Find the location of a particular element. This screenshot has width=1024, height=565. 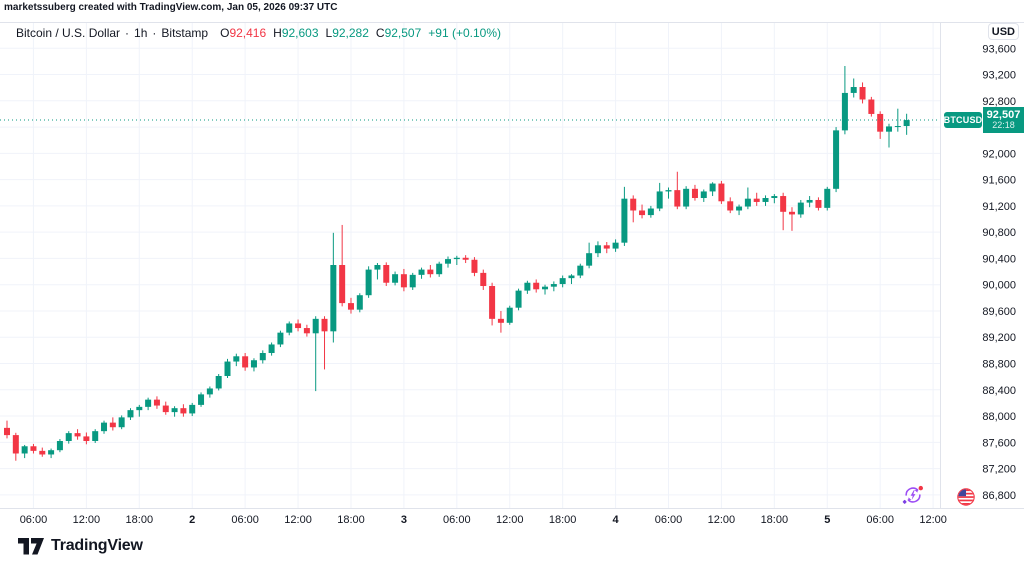

svg-text: 90,400 is located at coordinates (999, 259).